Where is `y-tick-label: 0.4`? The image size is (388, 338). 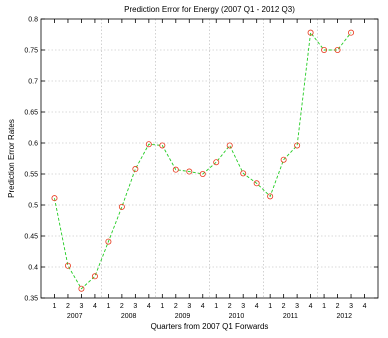
y-tick-label: 0.4 is located at coordinates (33, 268).